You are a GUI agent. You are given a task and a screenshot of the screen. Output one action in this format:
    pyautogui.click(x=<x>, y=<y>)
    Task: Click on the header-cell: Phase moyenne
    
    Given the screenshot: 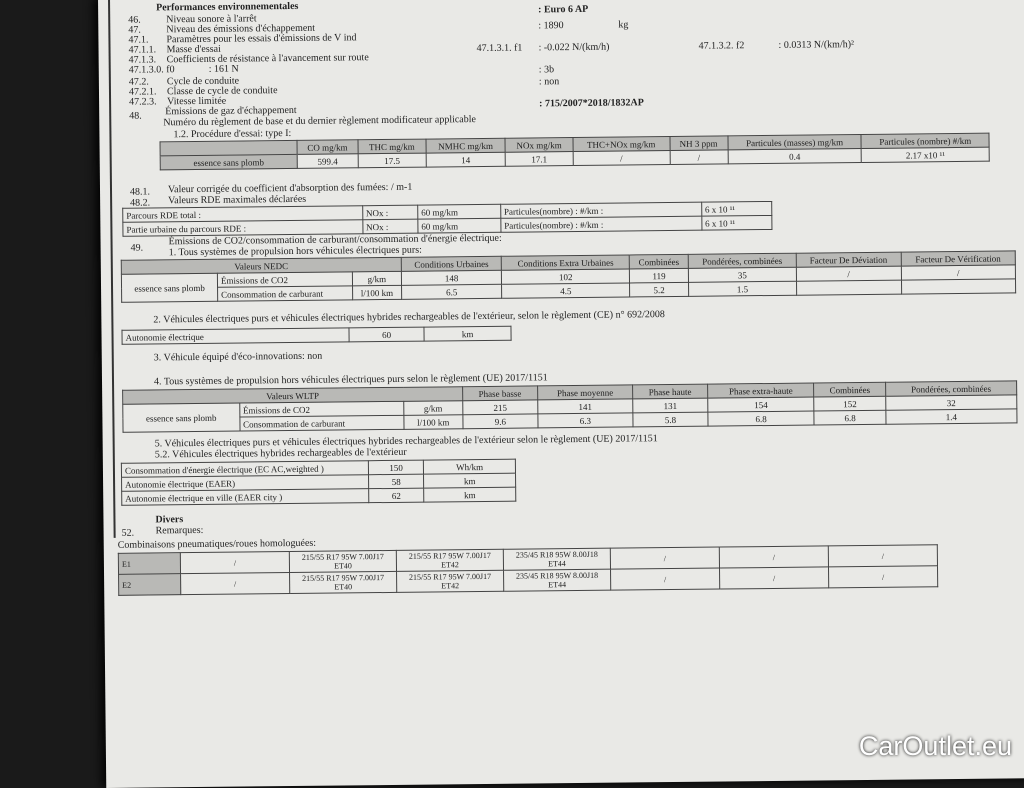 What is the action you would take?
    pyautogui.click(x=585, y=392)
    